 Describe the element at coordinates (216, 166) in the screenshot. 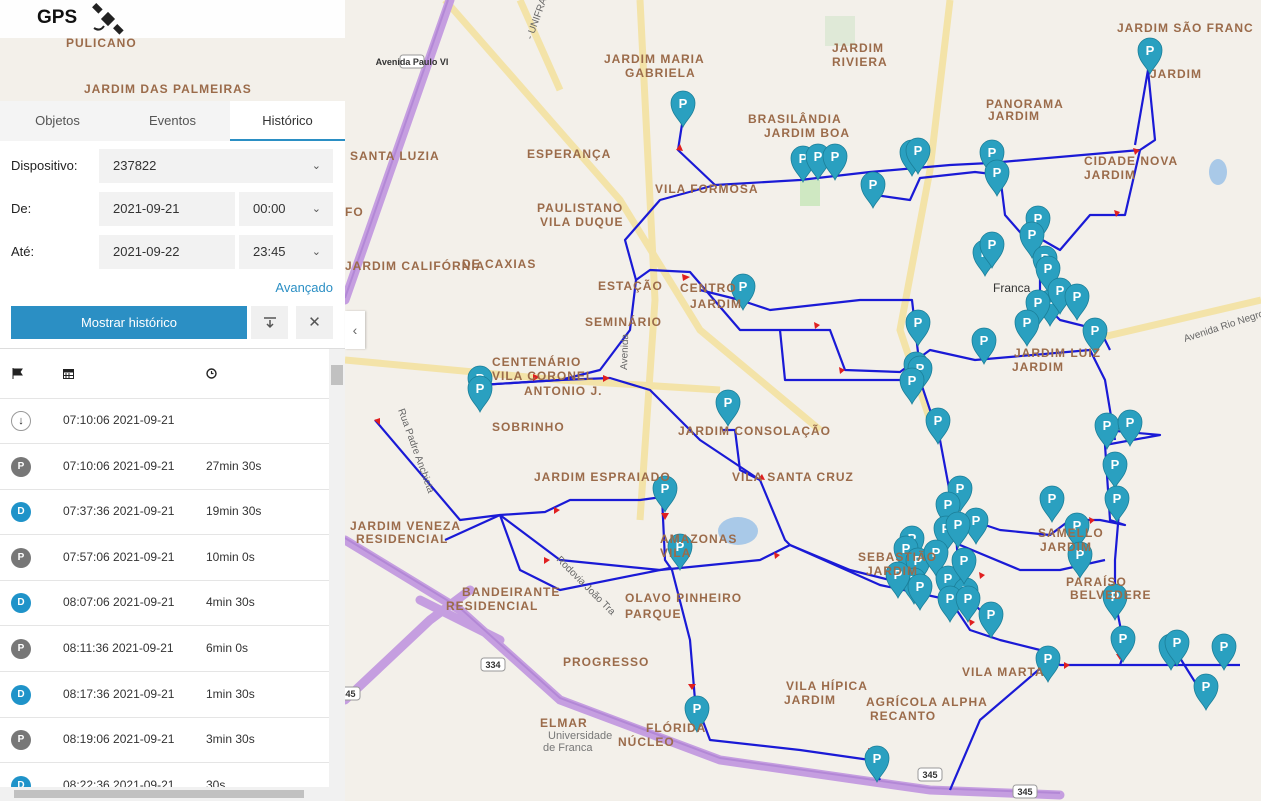

I see `device-select: 237822 ⌄` at that location.